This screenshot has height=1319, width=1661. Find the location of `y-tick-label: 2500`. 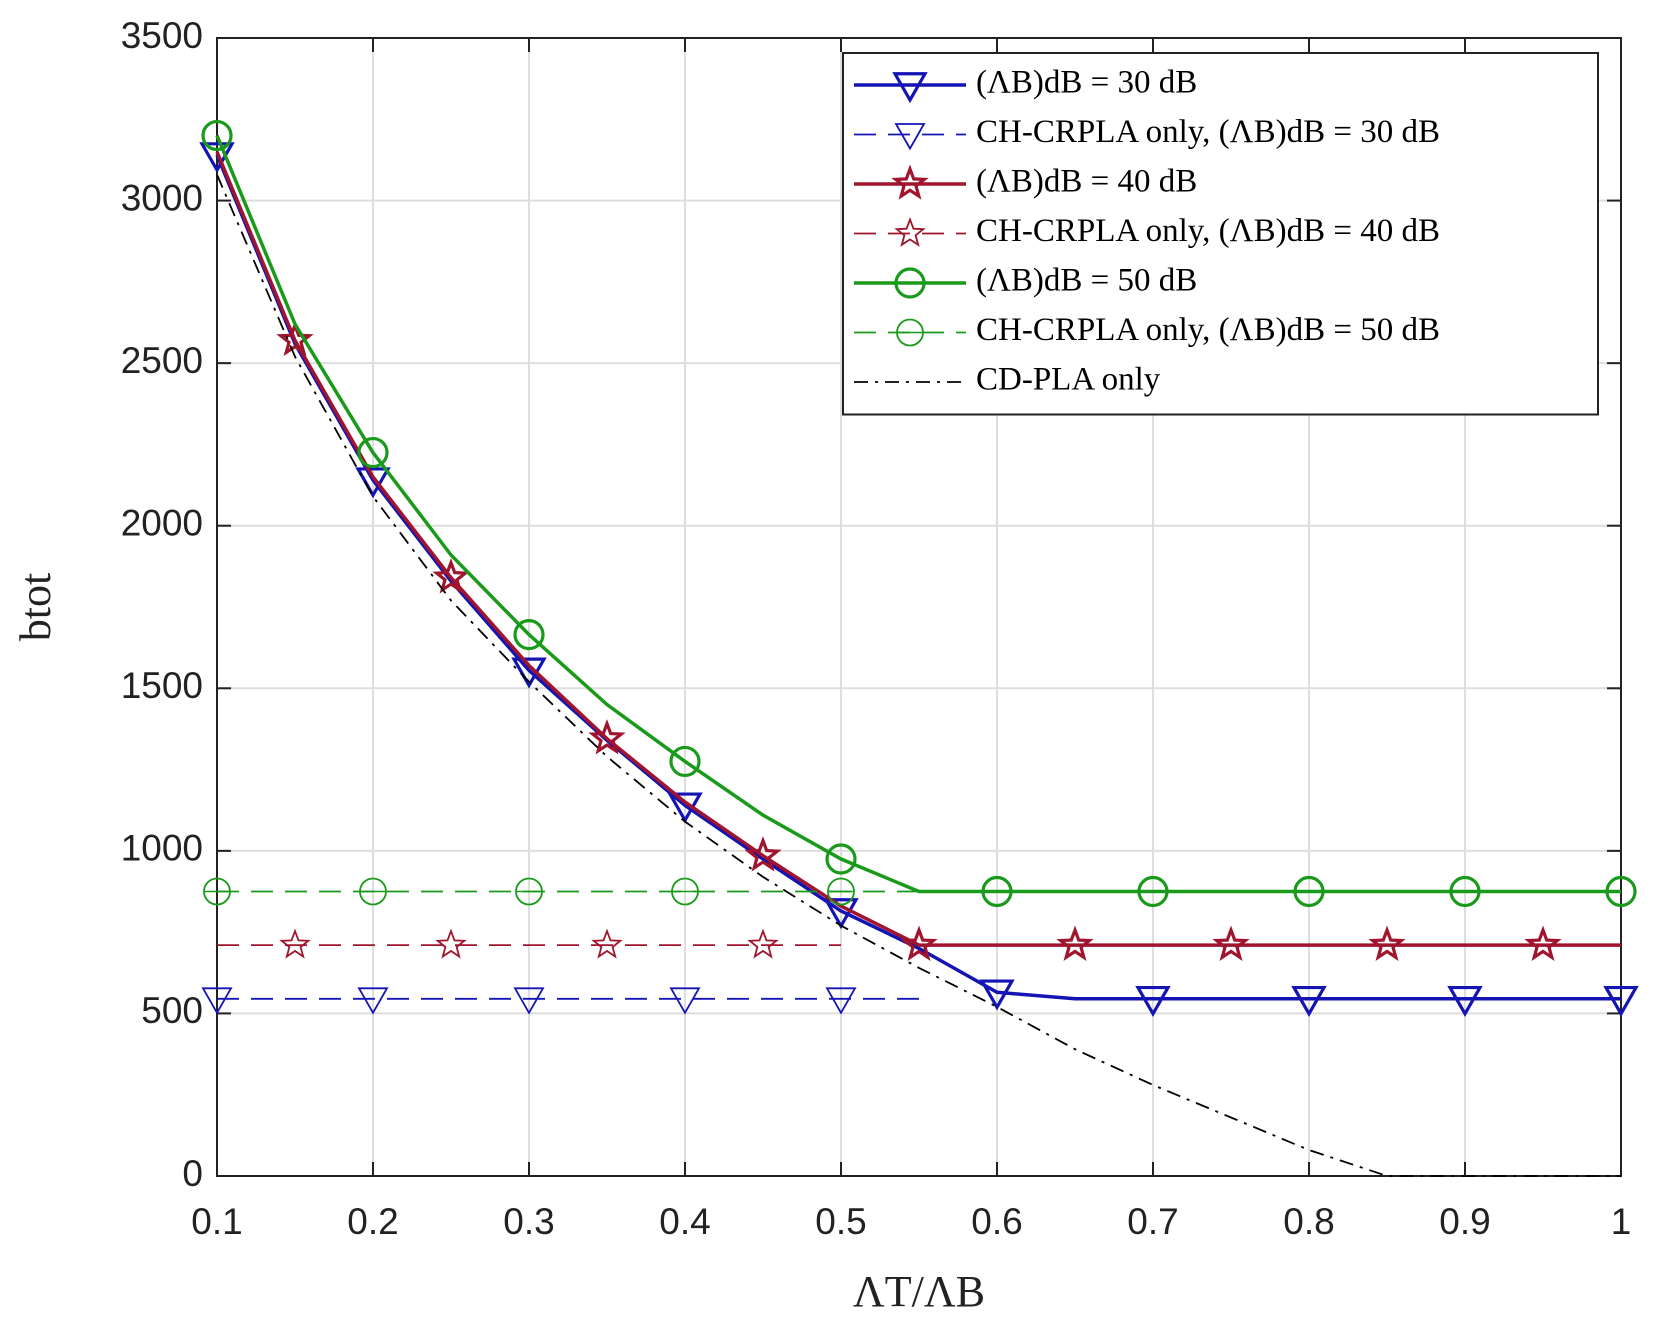

y-tick-label: 2500 is located at coordinates (162, 360).